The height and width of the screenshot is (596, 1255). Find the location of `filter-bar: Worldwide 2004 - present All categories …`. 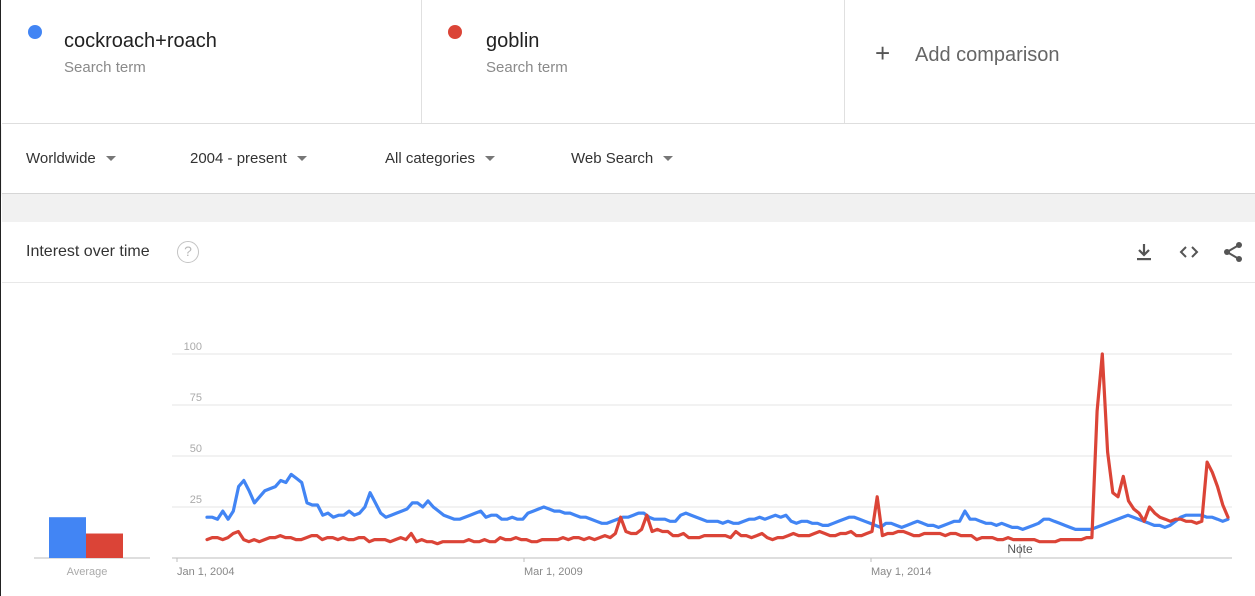

filter-bar: Worldwide 2004 - present All categories … is located at coordinates (628, 159).